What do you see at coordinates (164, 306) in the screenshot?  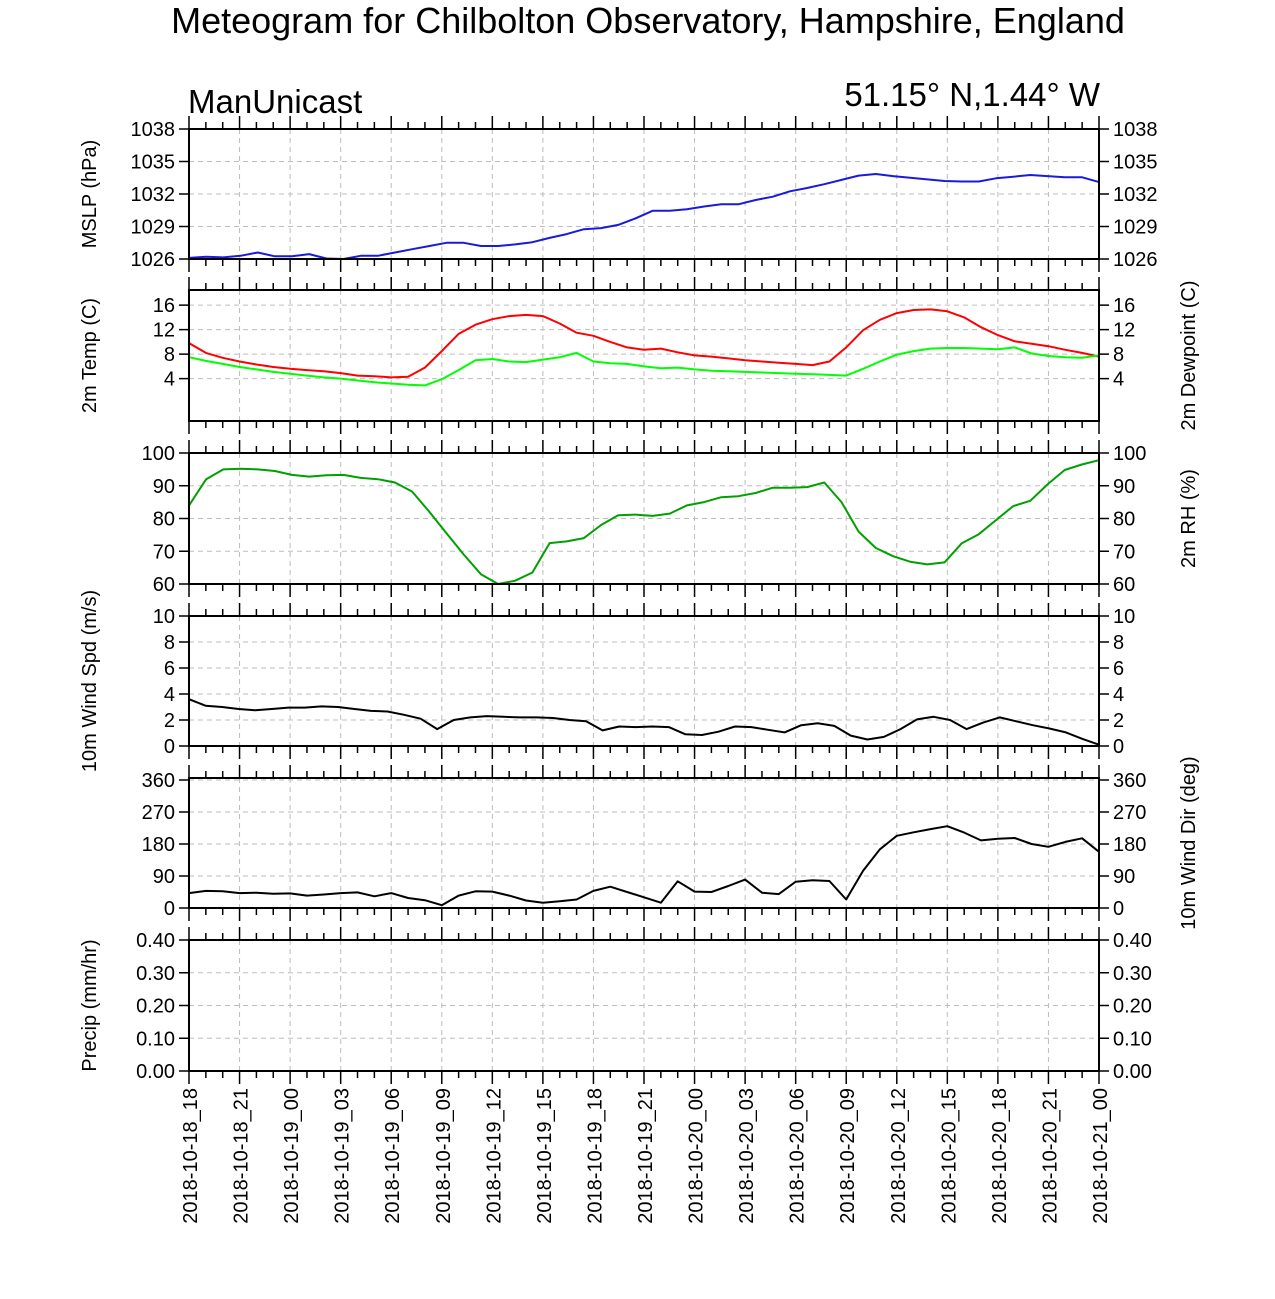 I see `y-tick-label-left: 16` at bounding box center [164, 306].